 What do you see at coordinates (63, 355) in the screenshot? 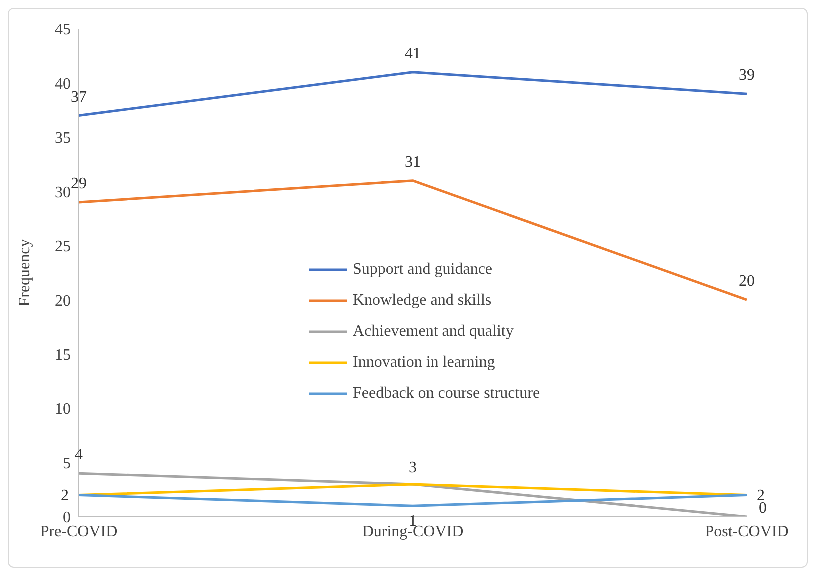
I see `y-tick-label: 15` at bounding box center [63, 355].